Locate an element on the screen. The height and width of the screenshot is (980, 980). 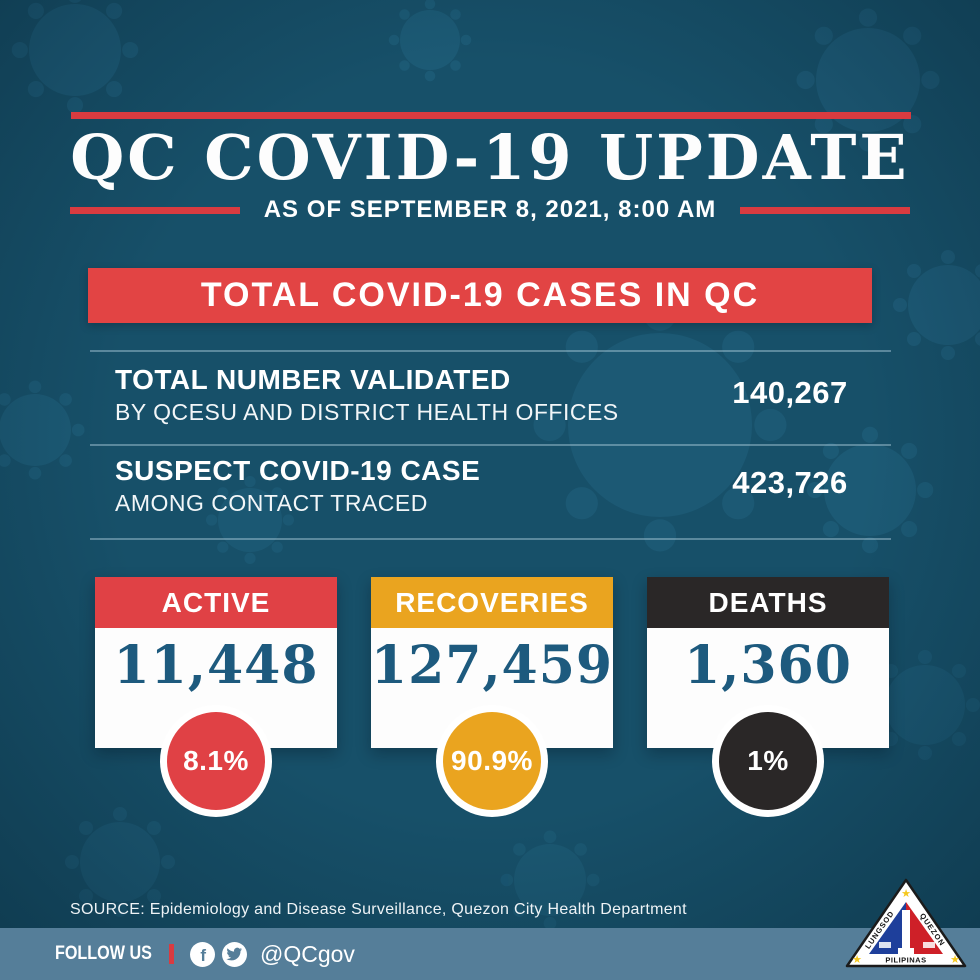
percent-value: 8.1% is located at coordinates (216, 760).